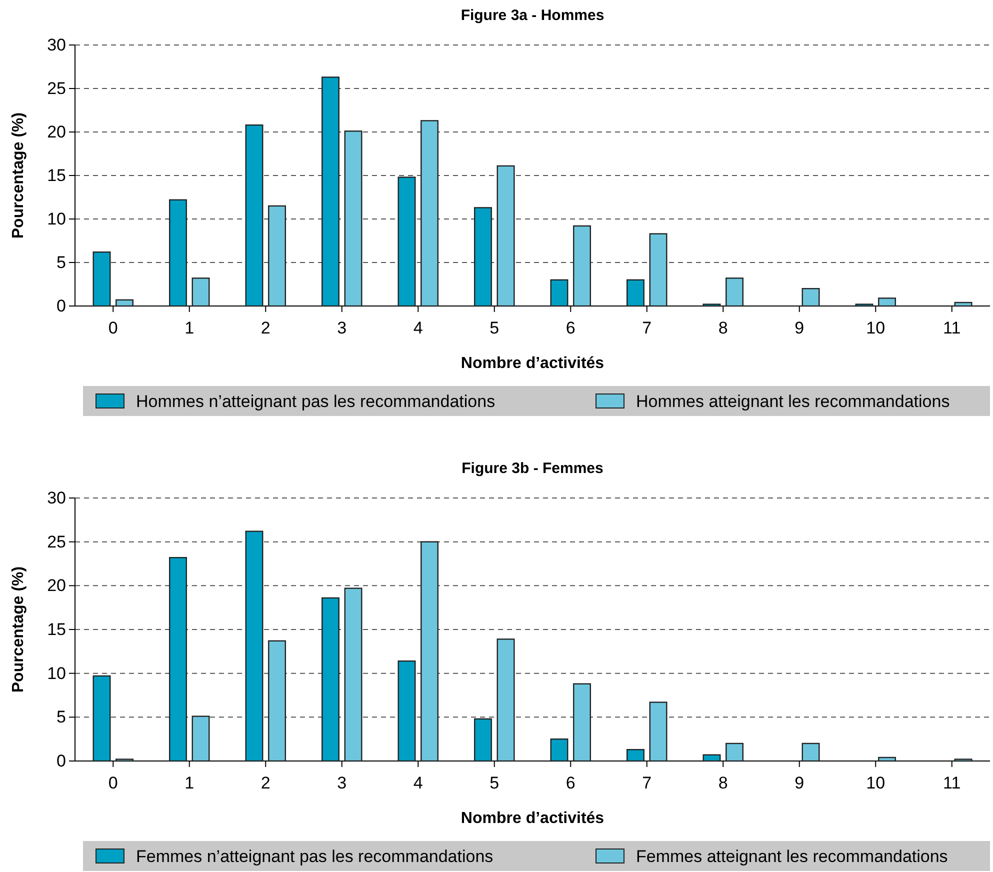 The width and height of the screenshot is (993, 872). What do you see at coordinates (793, 401) in the screenshot?
I see `legend-label: Hommes atteignant les recommandations` at bounding box center [793, 401].